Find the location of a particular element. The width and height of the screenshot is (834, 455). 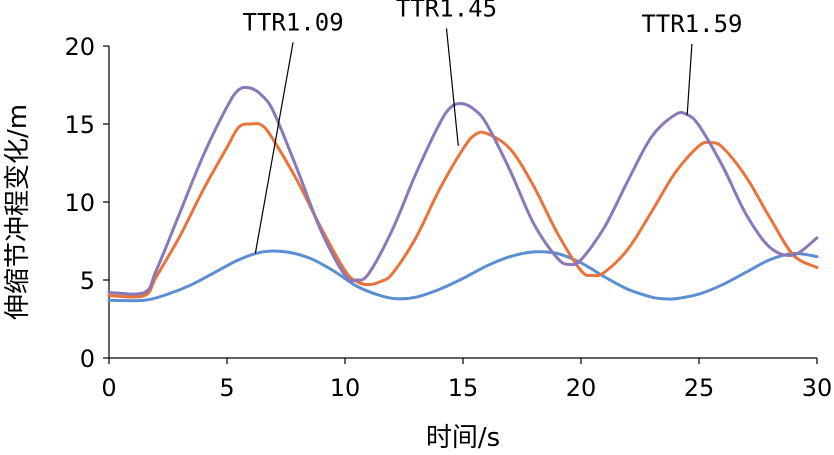

y-tick-label: 10 is located at coordinates (79, 203).